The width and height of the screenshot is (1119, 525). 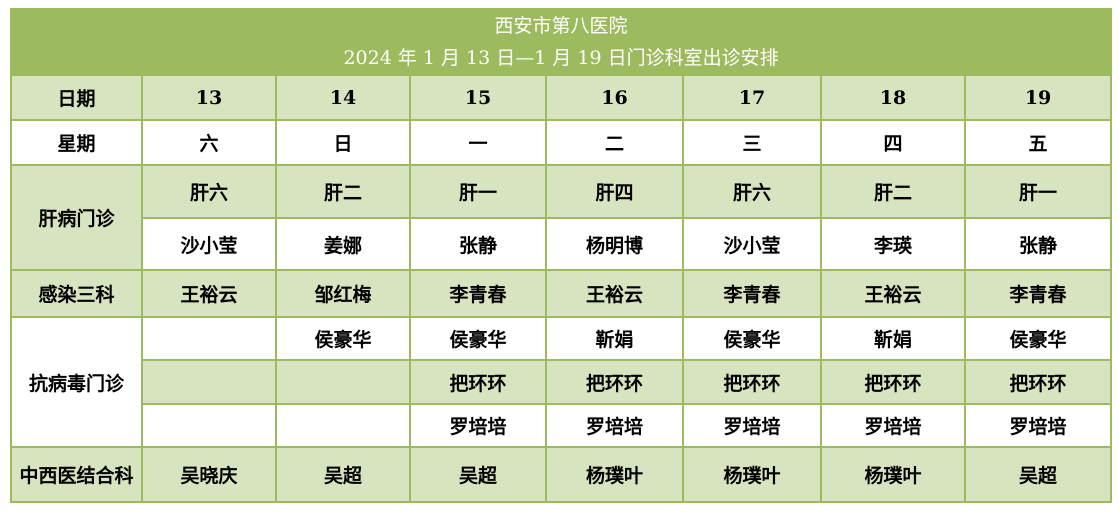 I want to click on table-title-row: 西安市第八医院 2024 年 1 月 13 日—1 月 19 日门诊科室出诊安排, so click(x=561, y=42).